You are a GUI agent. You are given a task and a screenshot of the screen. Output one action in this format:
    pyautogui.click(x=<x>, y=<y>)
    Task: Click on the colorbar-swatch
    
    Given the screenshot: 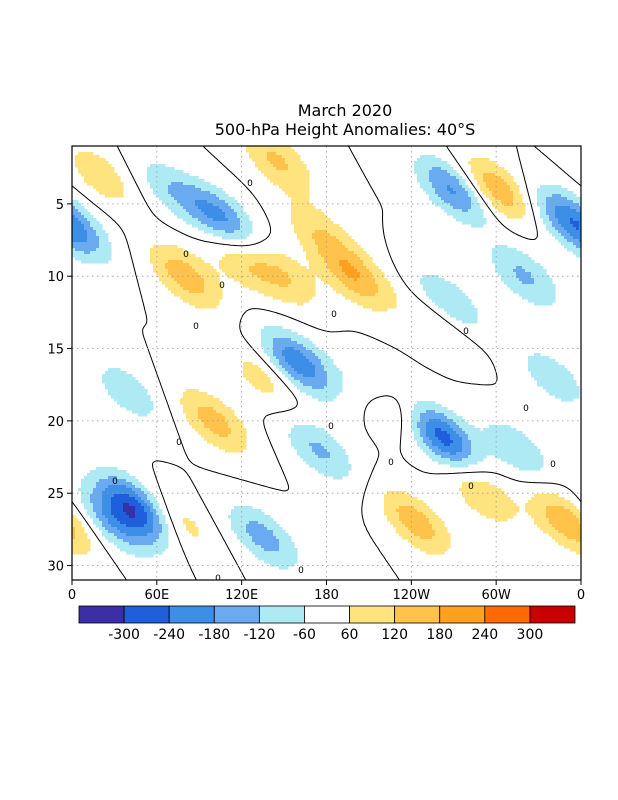 What is the action you would take?
    pyautogui.click(x=191, y=614)
    